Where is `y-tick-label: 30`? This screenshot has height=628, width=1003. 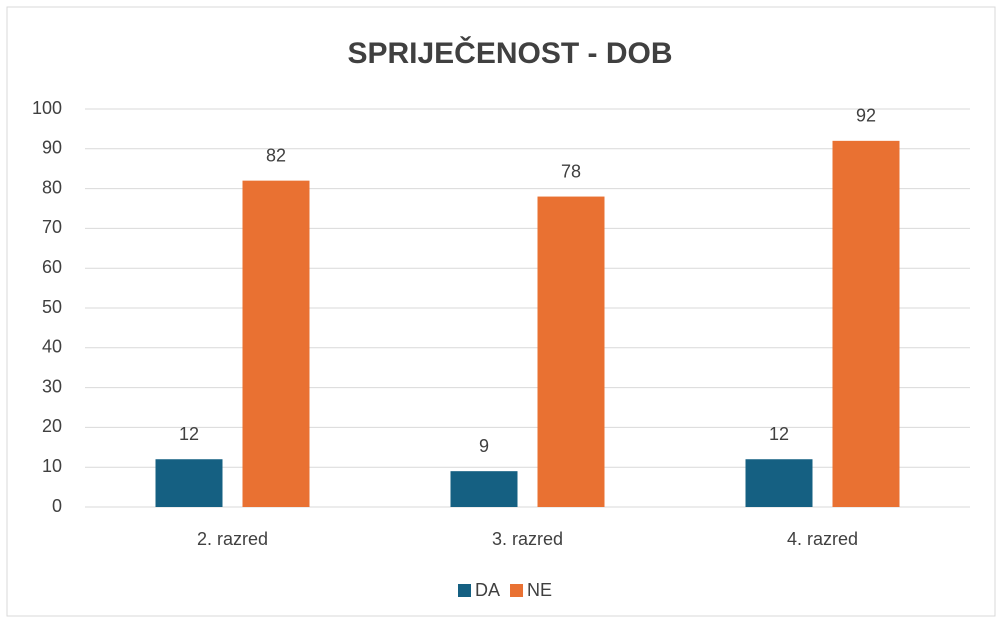
y-tick-label: 30 is located at coordinates (52, 386).